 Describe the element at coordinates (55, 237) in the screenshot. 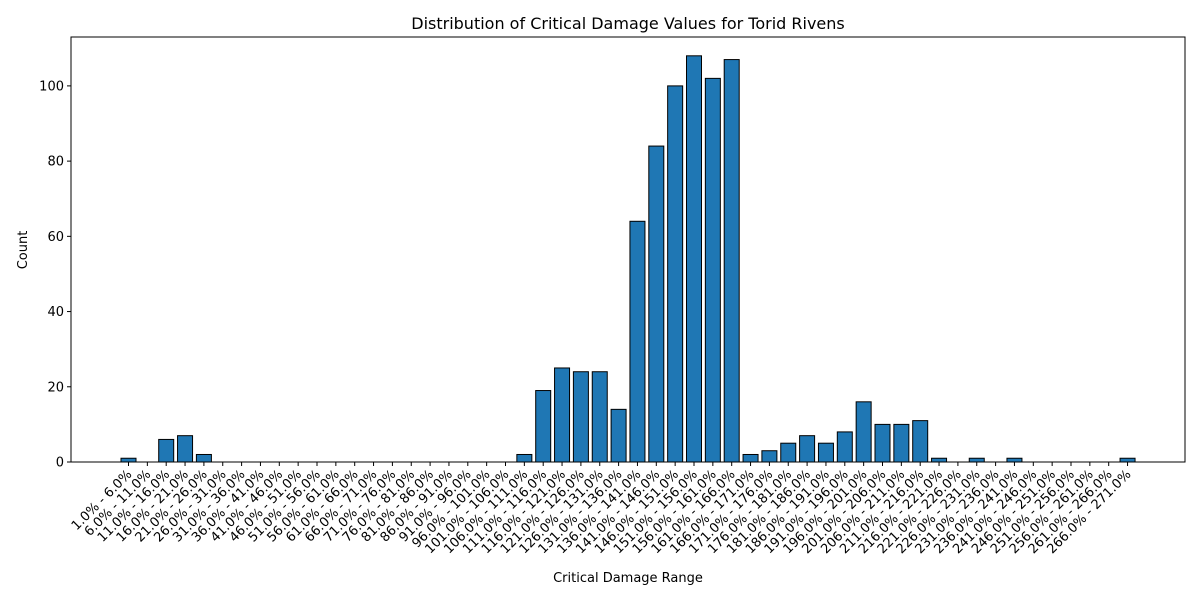

I see `y-tick-label: 60` at that location.